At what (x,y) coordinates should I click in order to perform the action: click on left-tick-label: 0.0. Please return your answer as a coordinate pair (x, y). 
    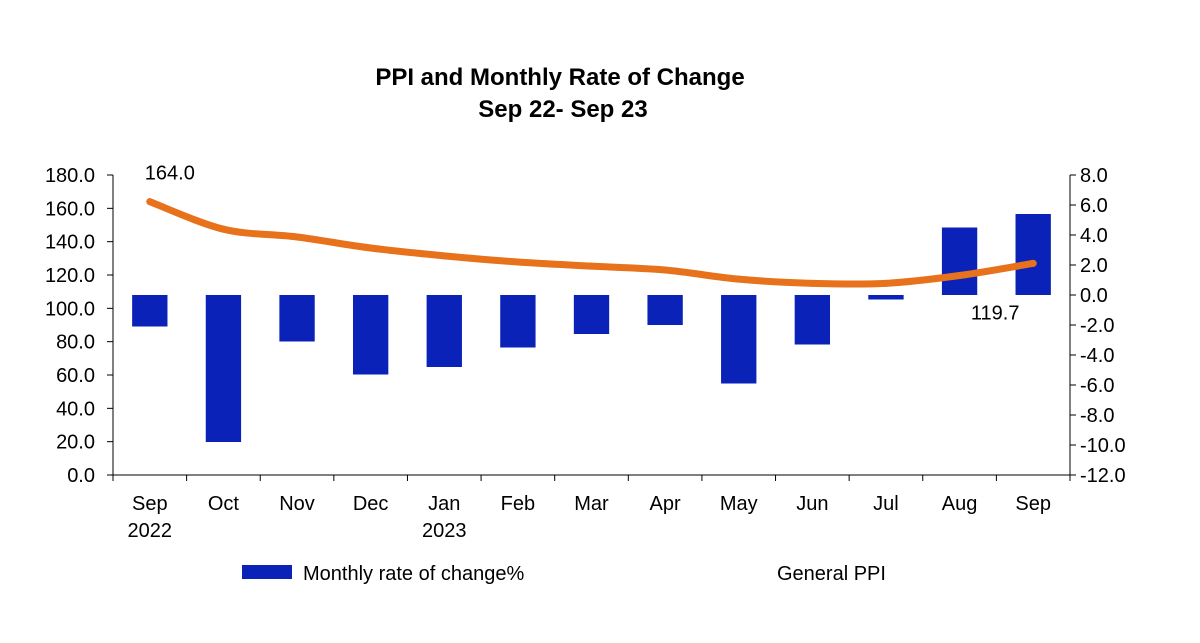
    Looking at the image, I should click on (81, 476).